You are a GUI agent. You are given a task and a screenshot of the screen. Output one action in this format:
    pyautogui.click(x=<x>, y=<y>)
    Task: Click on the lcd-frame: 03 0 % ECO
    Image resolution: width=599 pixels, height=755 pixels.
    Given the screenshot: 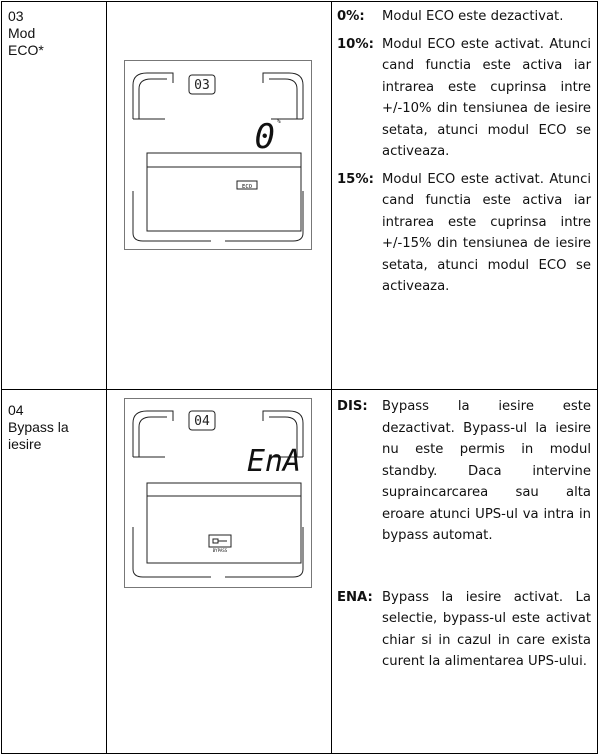 What is the action you would take?
    pyautogui.click(x=218, y=155)
    